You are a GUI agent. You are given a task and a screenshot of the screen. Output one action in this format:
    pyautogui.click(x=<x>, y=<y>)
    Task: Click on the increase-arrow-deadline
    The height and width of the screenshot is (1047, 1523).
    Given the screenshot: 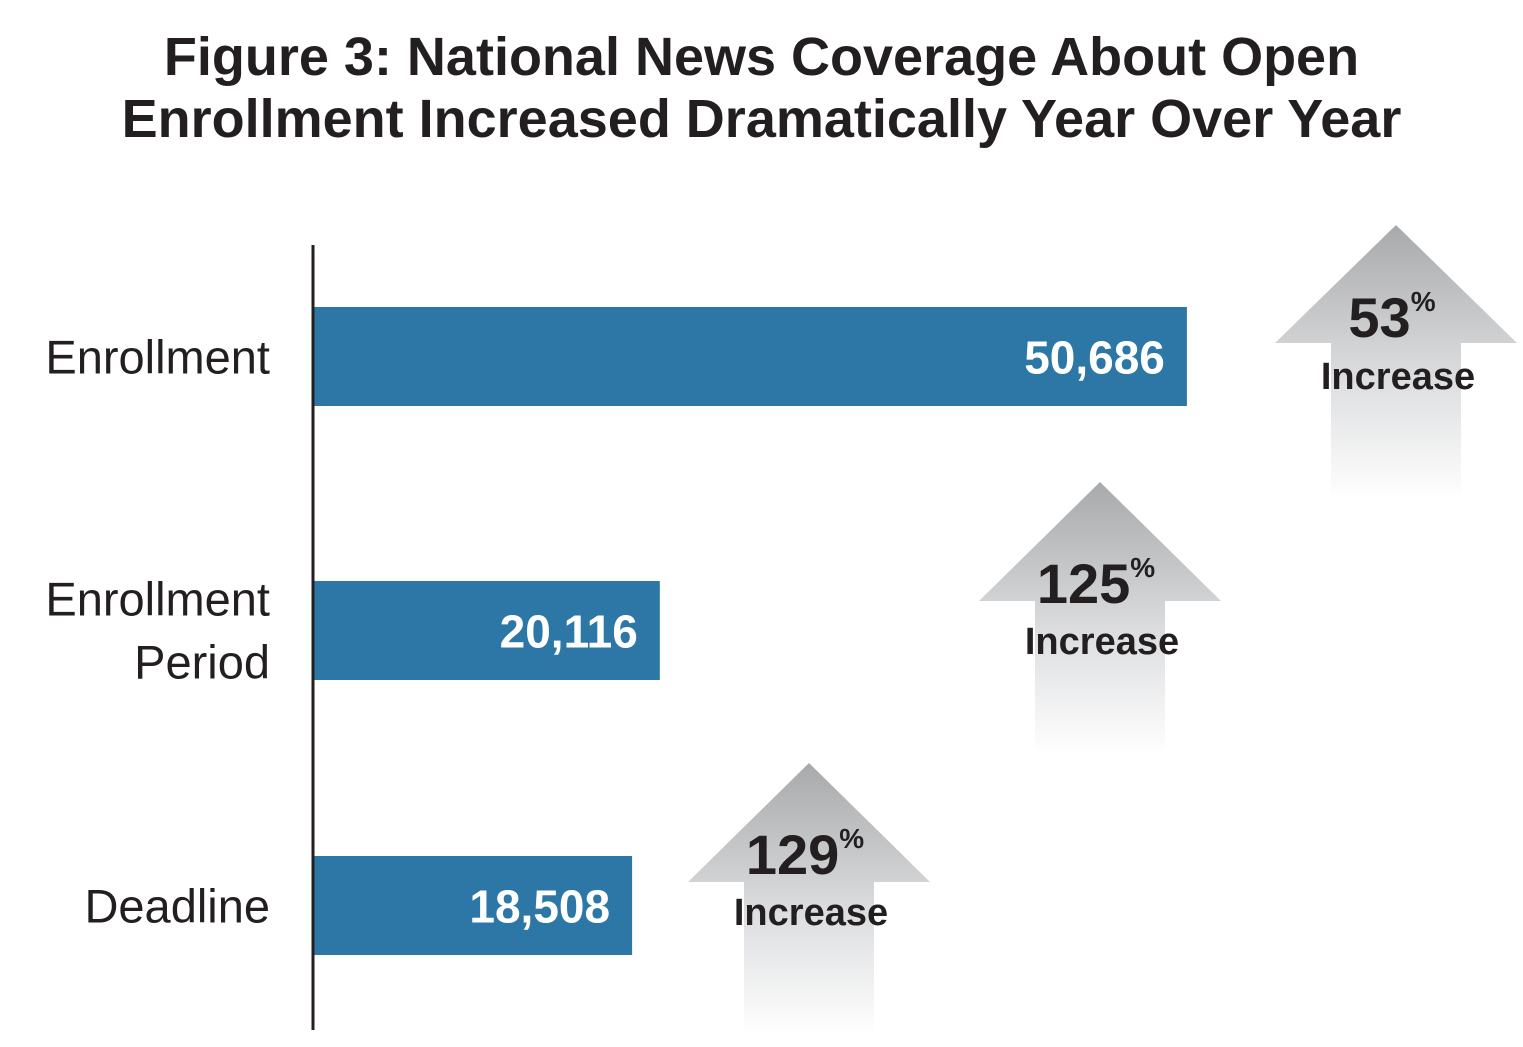 What is the action you would take?
    pyautogui.click(x=809, y=899)
    